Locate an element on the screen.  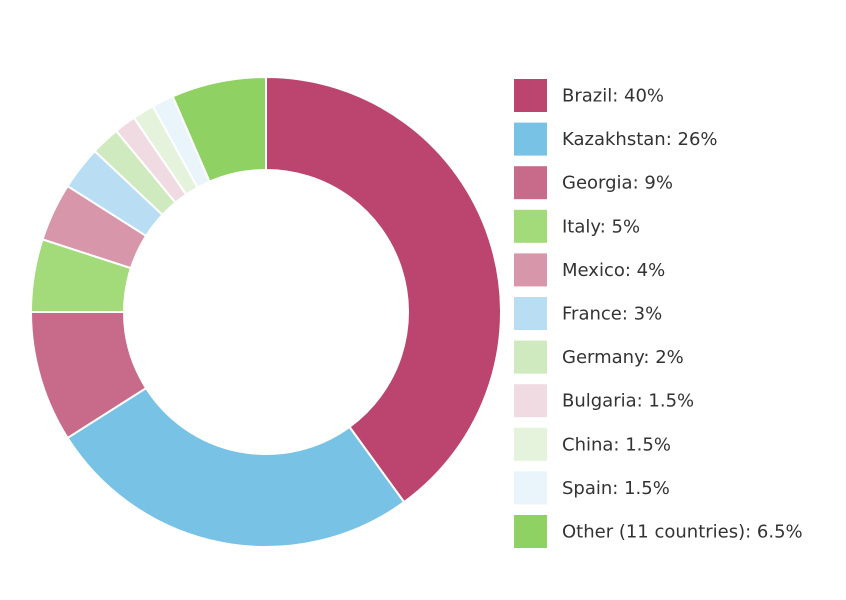
legend-swatch-germany is located at coordinates (530, 357).